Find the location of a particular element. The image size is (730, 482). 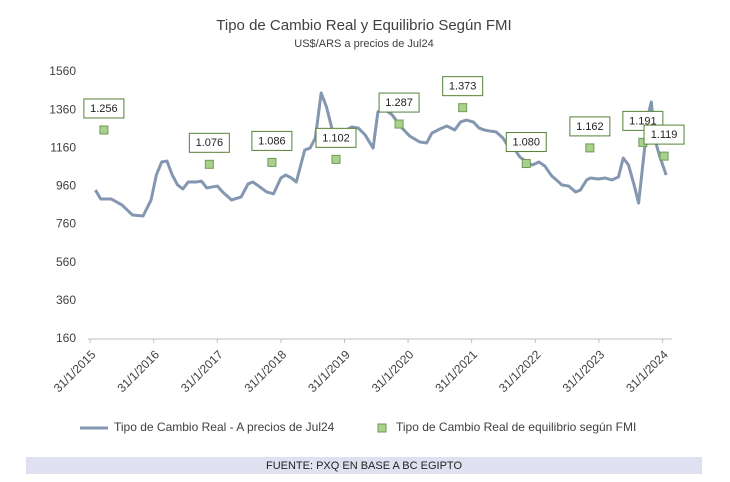

data-label: 1.102 is located at coordinates (336, 138).